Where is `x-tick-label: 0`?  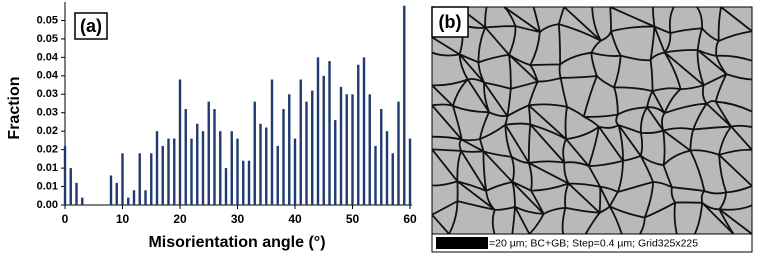
x-tick-label: 0 is located at coordinates (65, 219).